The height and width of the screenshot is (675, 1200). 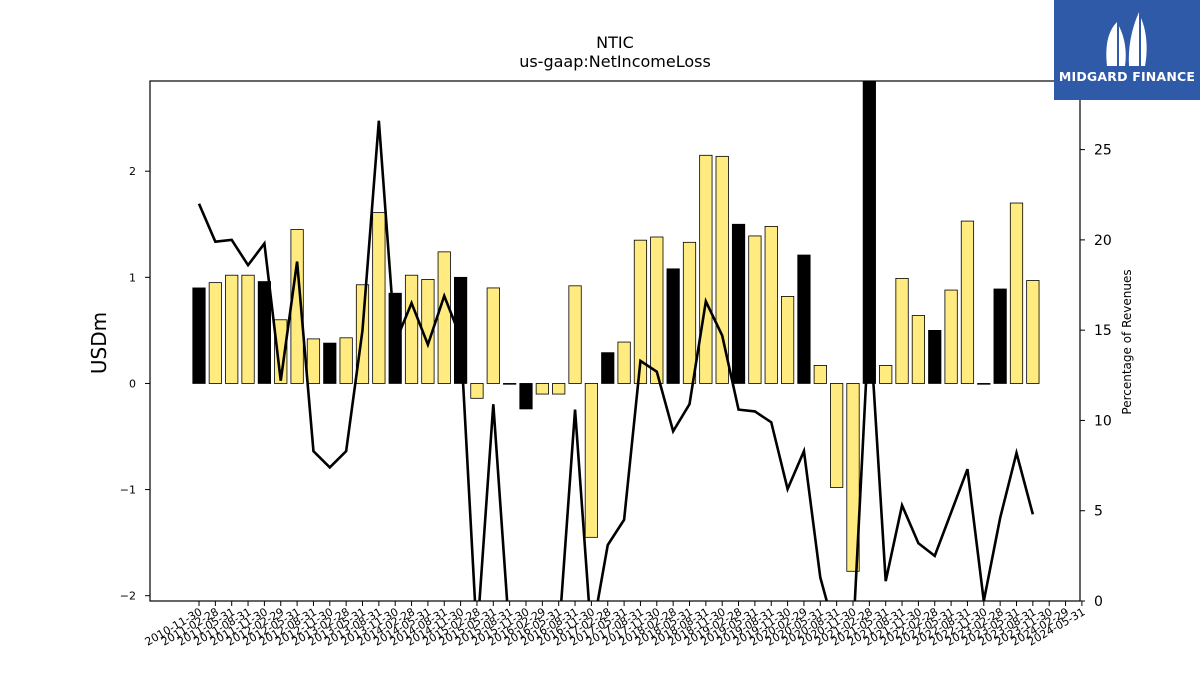 What do you see at coordinates (132, 383) in the screenshot?
I see `y-tick-label: 0` at bounding box center [132, 383].